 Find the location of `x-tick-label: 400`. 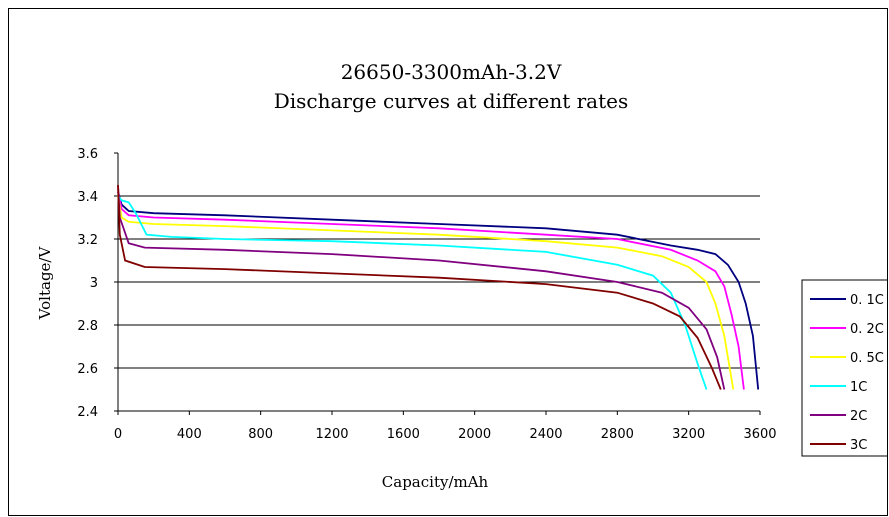

x-tick-label: 400 is located at coordinates (189, 434).